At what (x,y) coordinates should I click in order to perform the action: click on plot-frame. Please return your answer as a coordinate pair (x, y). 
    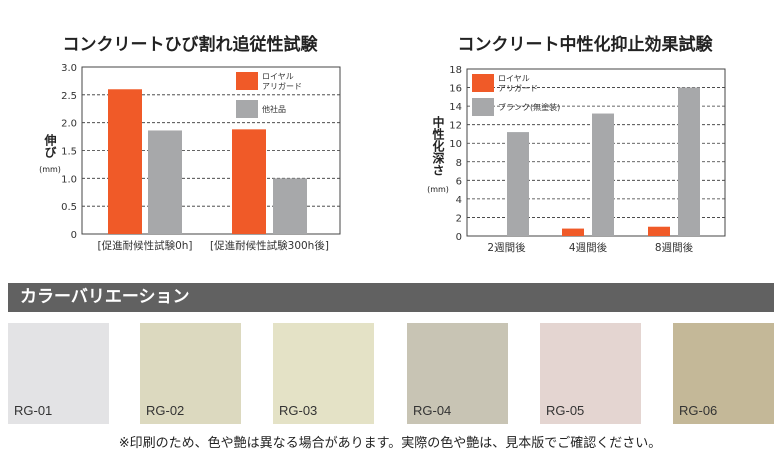
    Looking at the image, I should click on (211, 150).